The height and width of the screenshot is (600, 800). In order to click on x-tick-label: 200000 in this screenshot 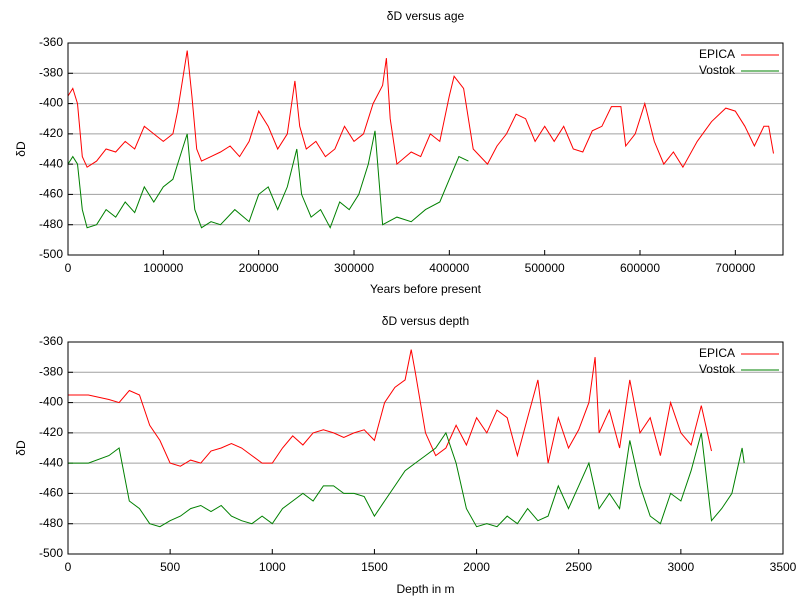, I will do `click(259, 268)`.